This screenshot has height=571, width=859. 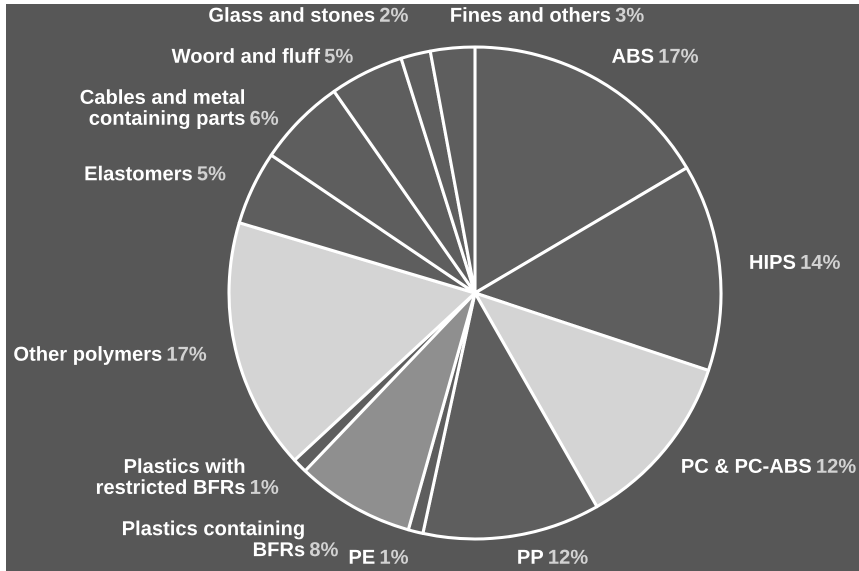 What do you see at coordinates (394, 15) in the screenshot?
I see `data-label: 2%` at bounding box center [394, 15].